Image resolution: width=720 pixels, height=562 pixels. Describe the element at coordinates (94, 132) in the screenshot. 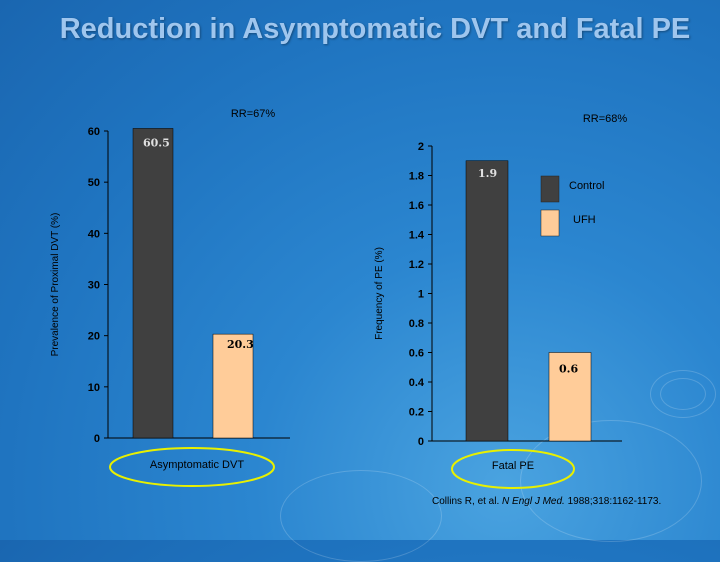

I see `y-tick-label: 60` at that location.